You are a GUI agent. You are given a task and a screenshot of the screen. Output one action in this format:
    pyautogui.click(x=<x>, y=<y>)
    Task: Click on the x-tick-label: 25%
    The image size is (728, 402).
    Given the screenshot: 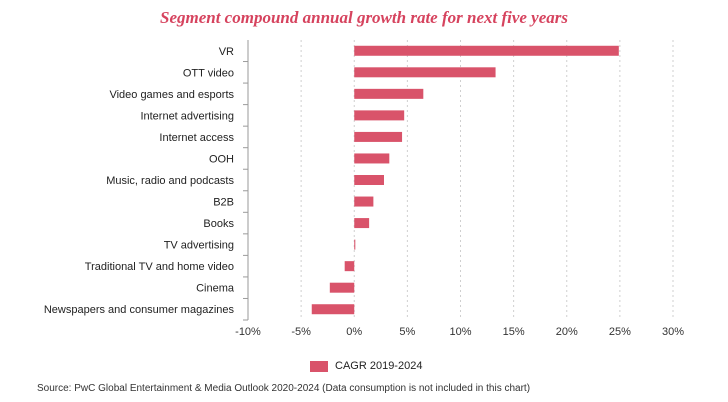 What is the action you would take?
    pyautogui.click(x=620, y=332)
    